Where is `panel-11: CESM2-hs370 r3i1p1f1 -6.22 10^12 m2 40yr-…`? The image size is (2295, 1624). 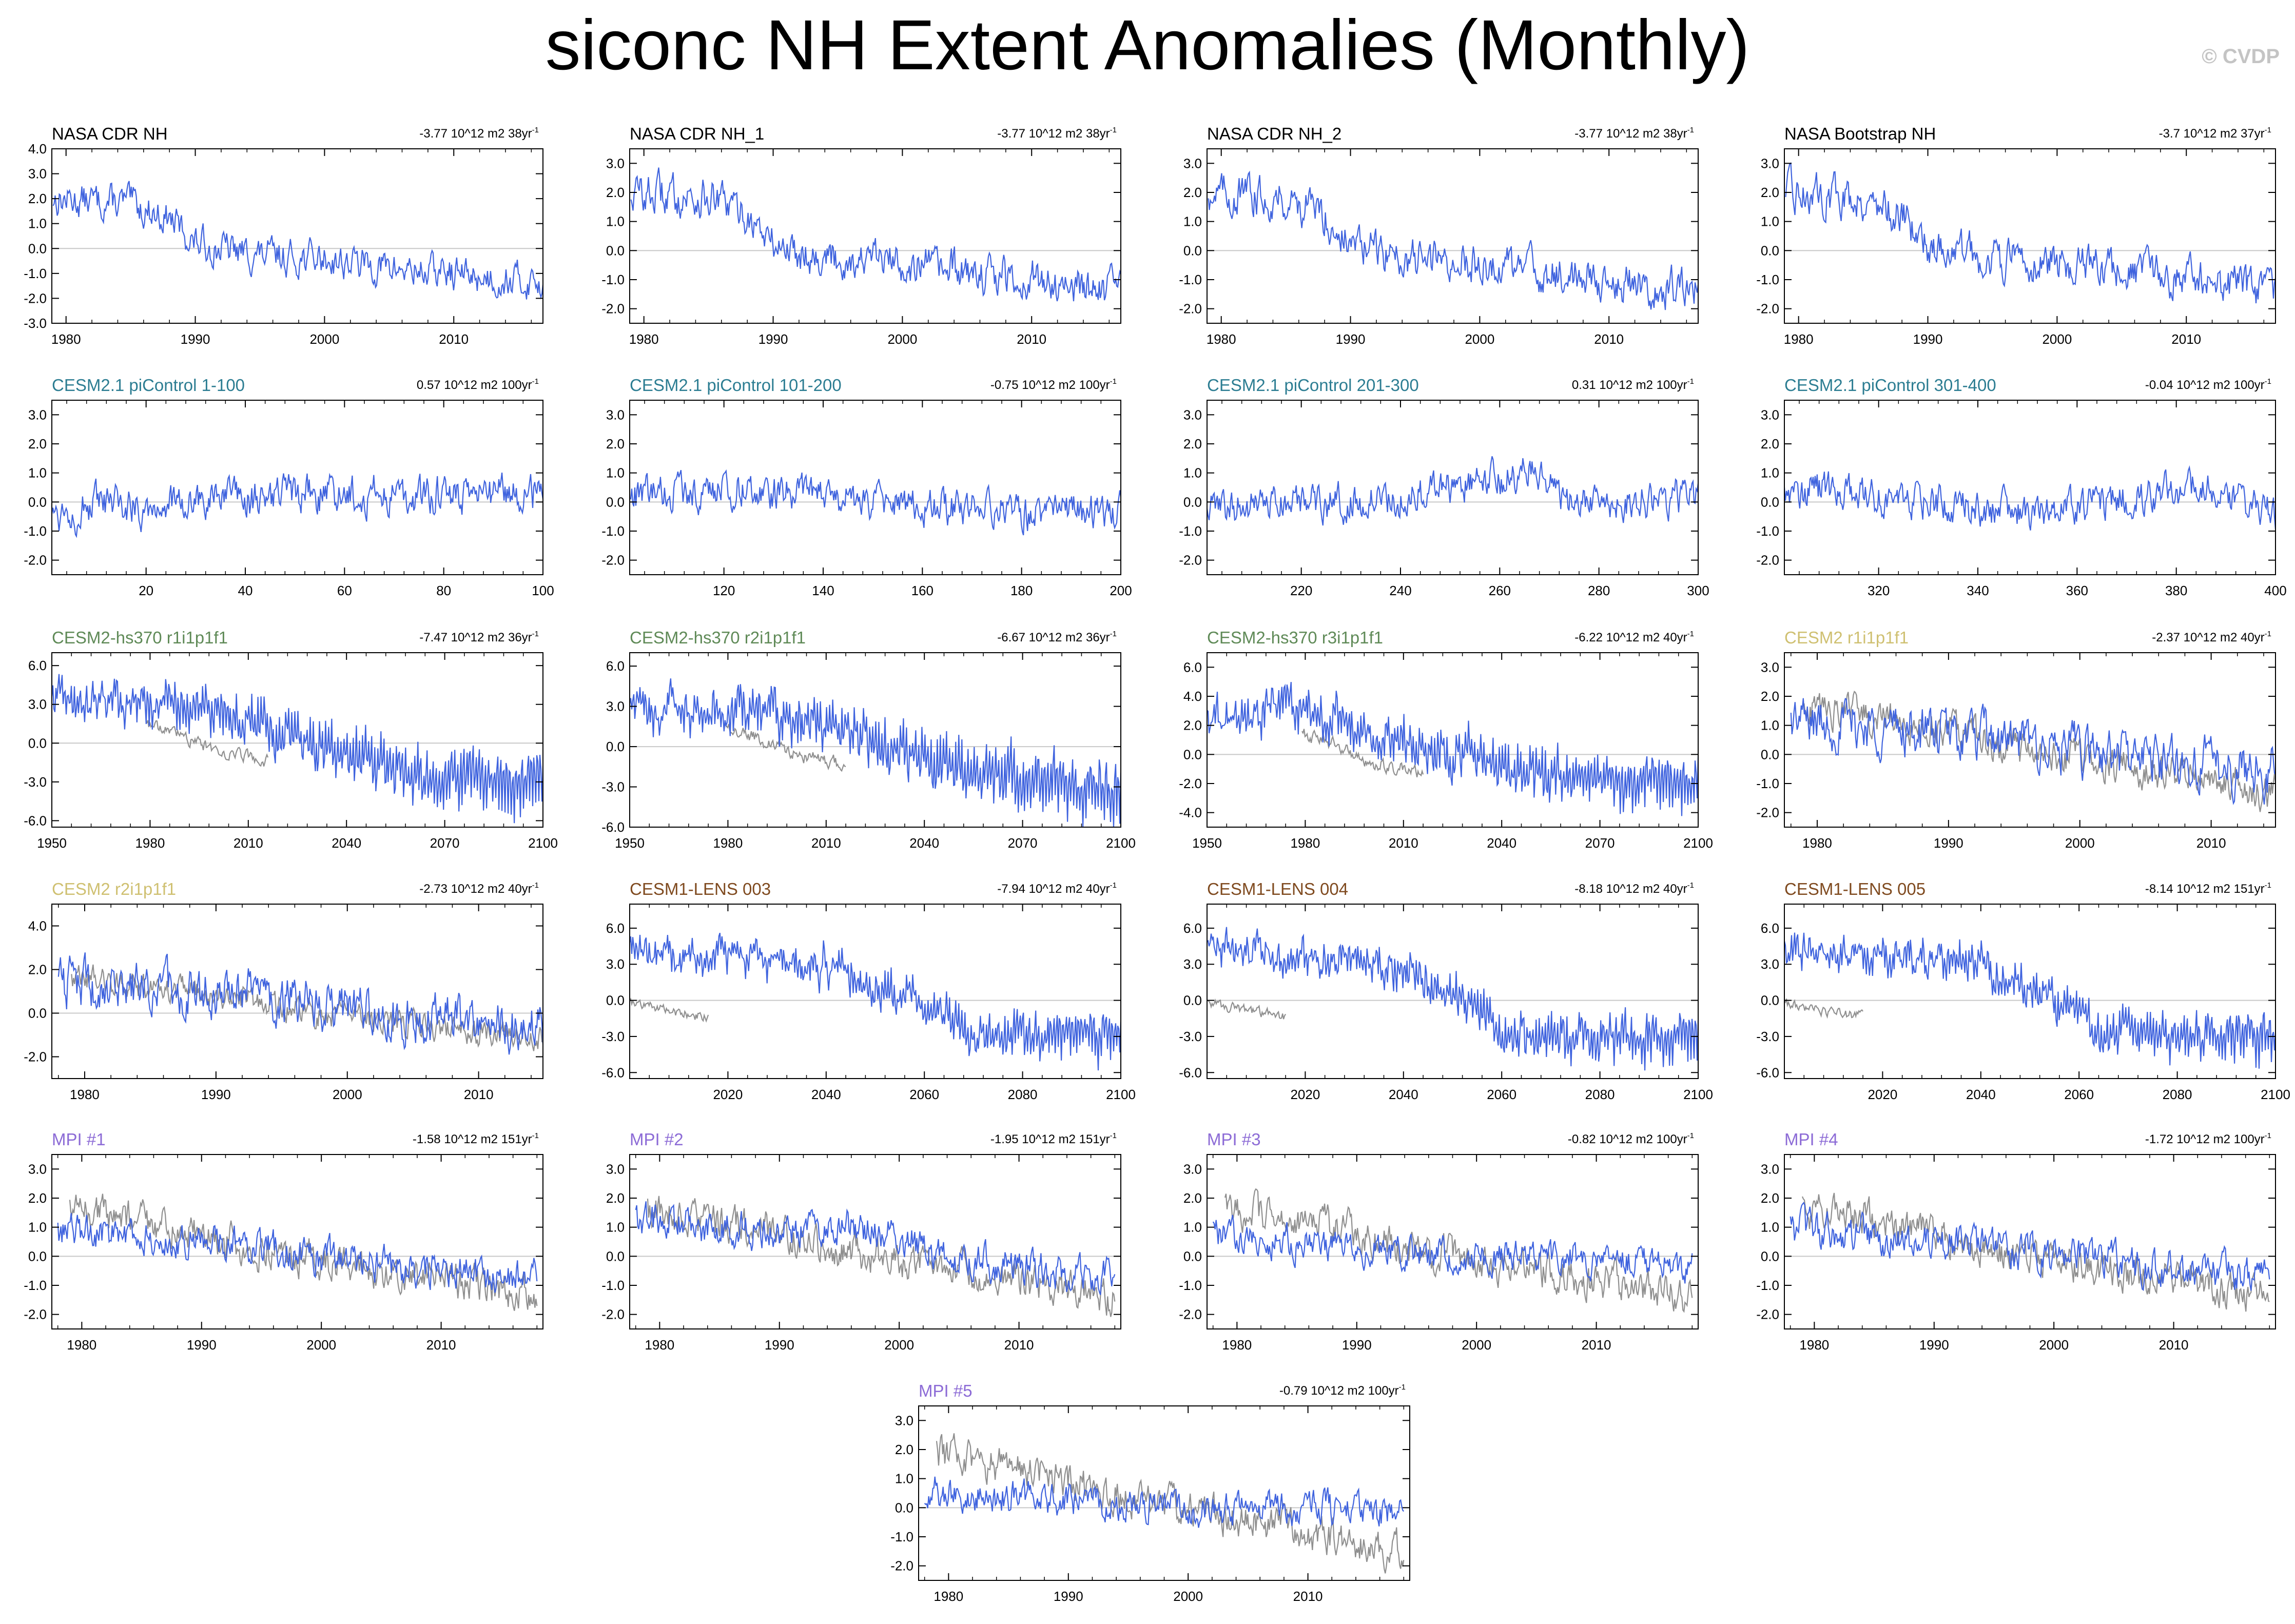
panel-11: CESM2-hs370 r3i1p1f1 -6.22 10^12 m2 40yr-… is located at coordinates (1446, 739).